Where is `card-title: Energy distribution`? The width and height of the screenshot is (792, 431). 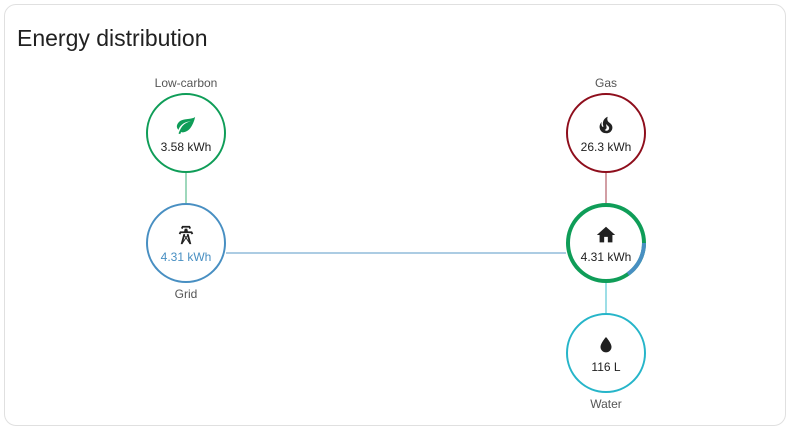 card-title: Energy distribution is located at coordinates (112, 38).